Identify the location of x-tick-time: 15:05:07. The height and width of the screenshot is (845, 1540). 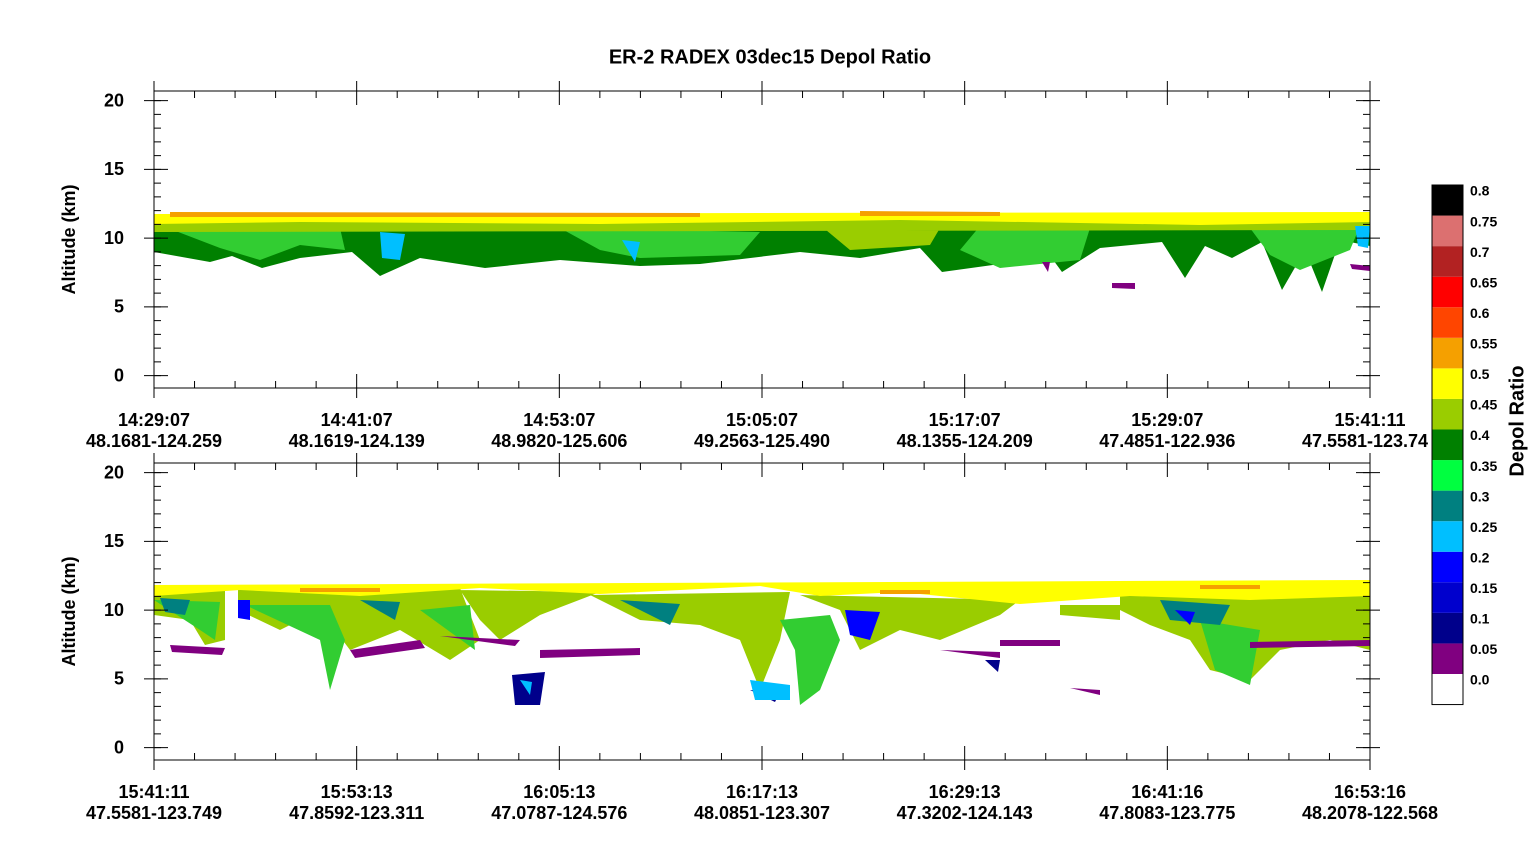
(762, 420).